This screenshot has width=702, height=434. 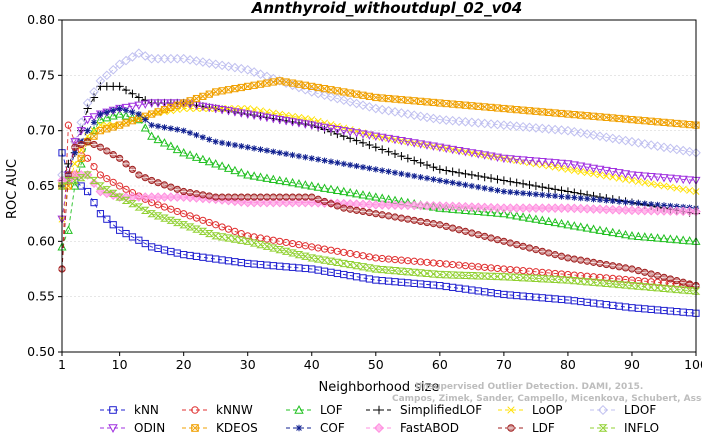 What do you see at coordinates (12, 189) in the screenshot?
I see `y-axis-label: ROC AUC` at bounding box center [12, 189].